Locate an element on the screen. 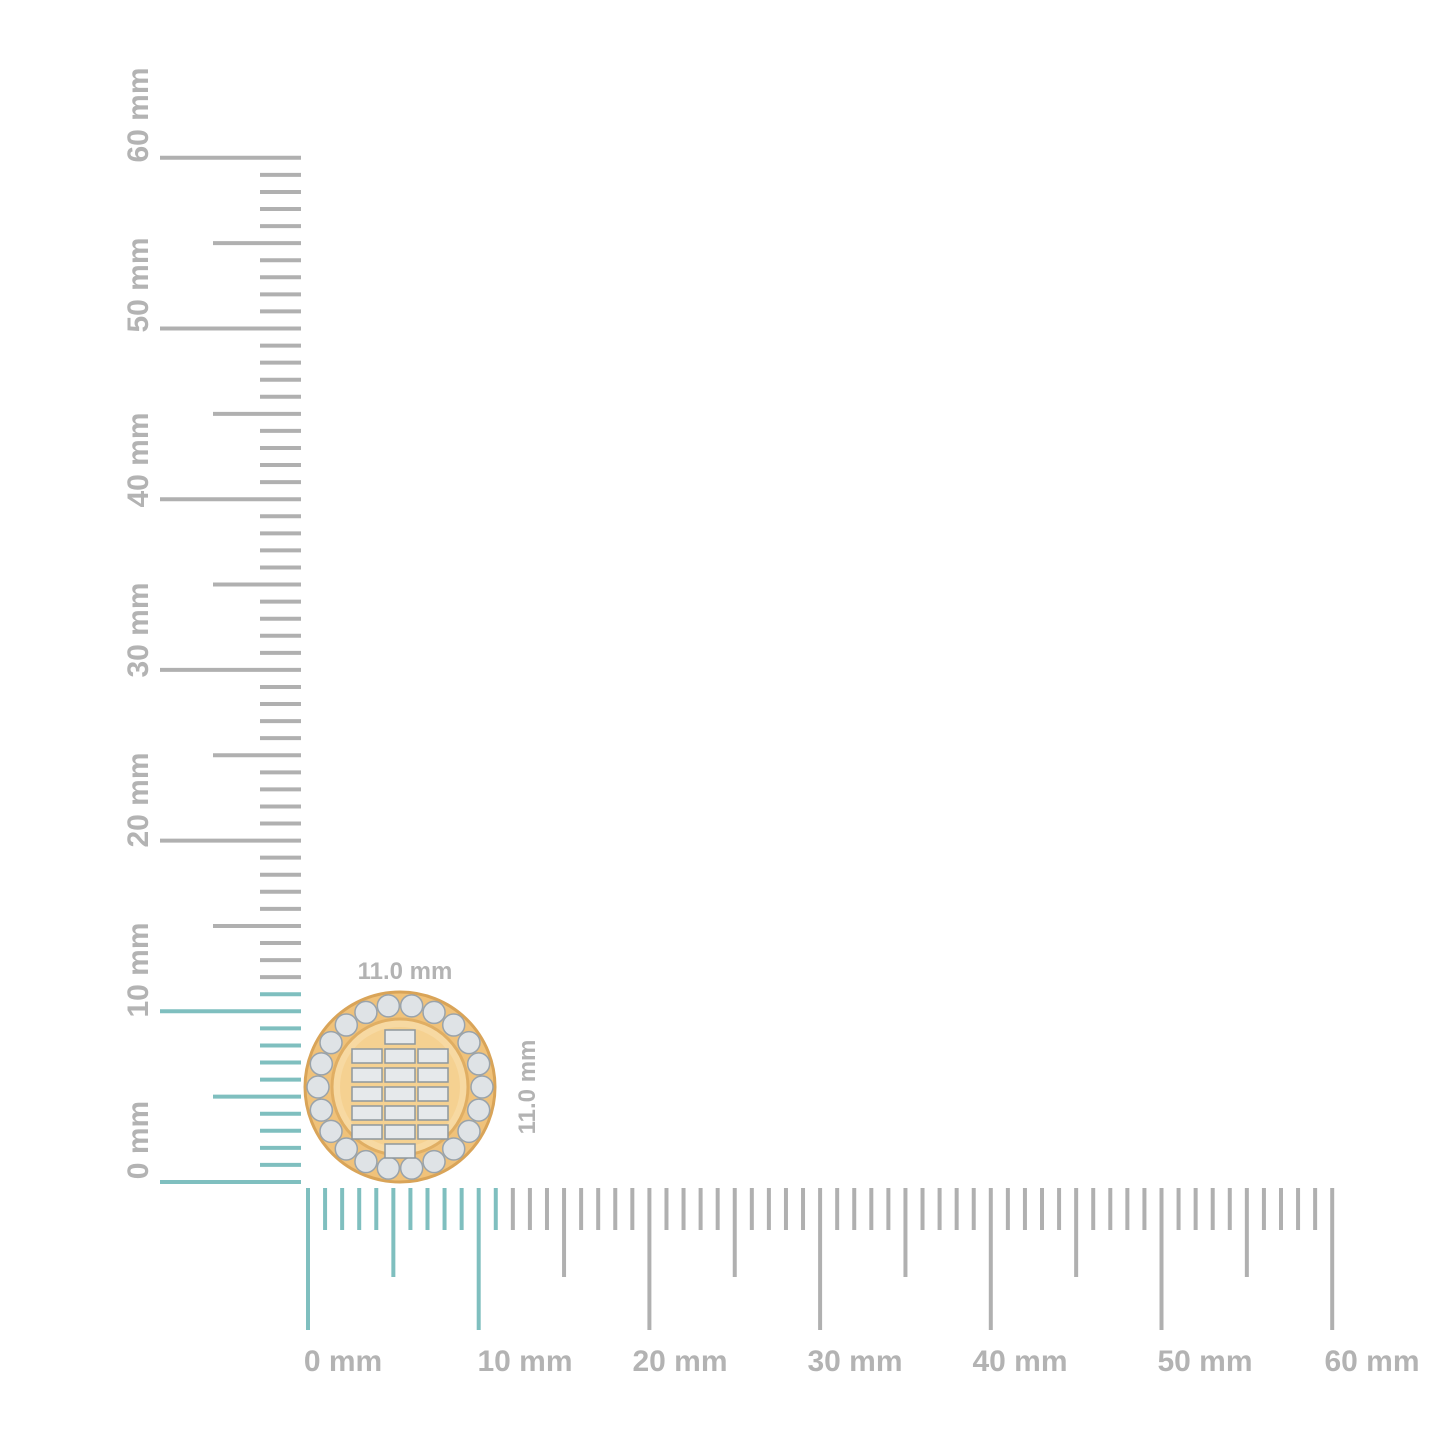  x-label: 60 mm is located at coordinates (1371, 1361).